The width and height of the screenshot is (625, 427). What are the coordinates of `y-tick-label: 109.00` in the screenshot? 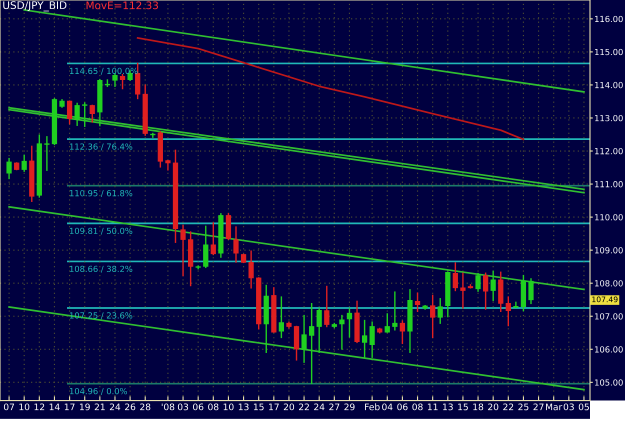 It's located at (609, 250).